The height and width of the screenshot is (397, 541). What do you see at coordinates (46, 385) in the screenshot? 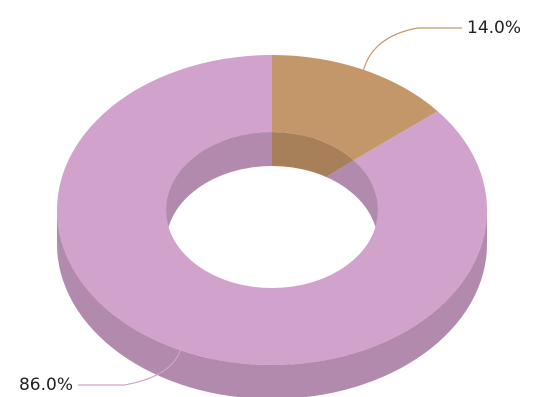
I see `data-label: 86.0%` at bounding box center [46, 385].